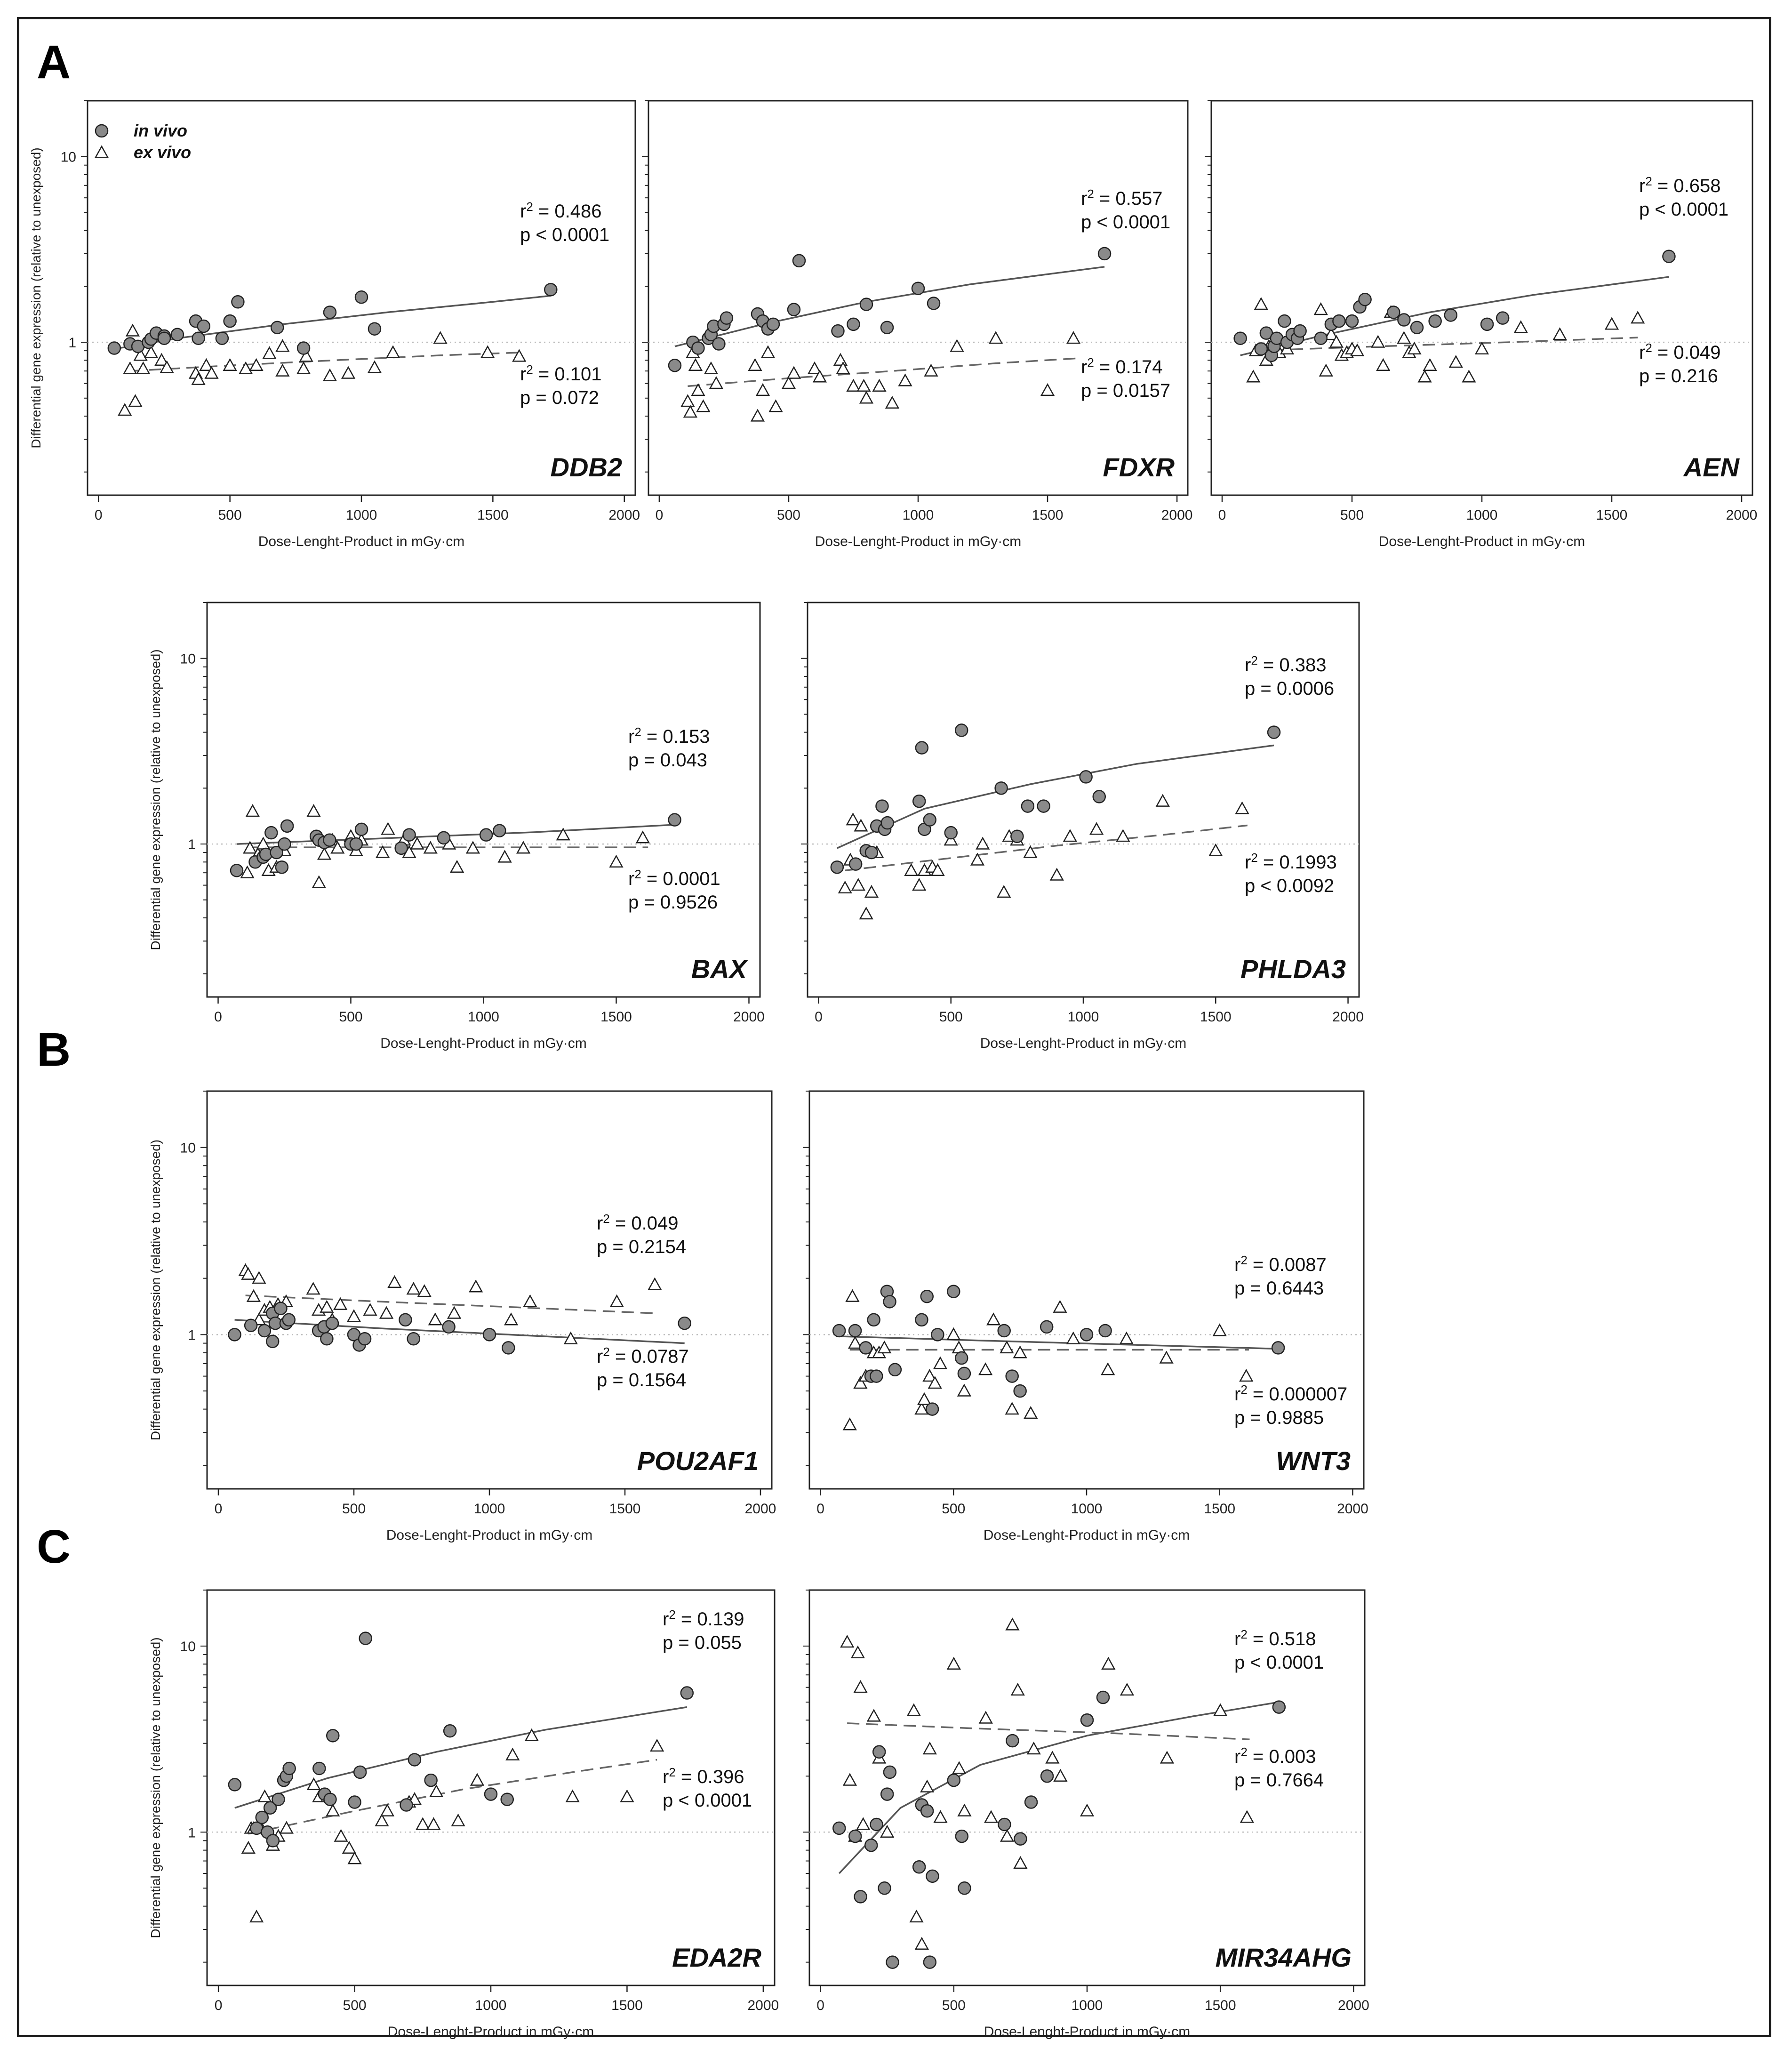 The height and width of the screenshot is (2057, 1792). I want to click on panel-letter-a: A, so click(54, 62).